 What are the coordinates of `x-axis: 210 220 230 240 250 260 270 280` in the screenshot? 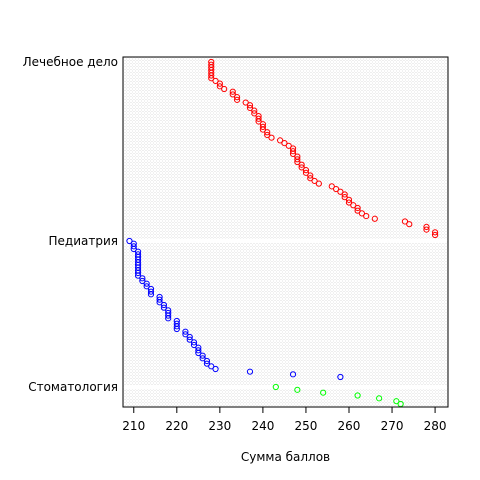 It's located at (284, 420).